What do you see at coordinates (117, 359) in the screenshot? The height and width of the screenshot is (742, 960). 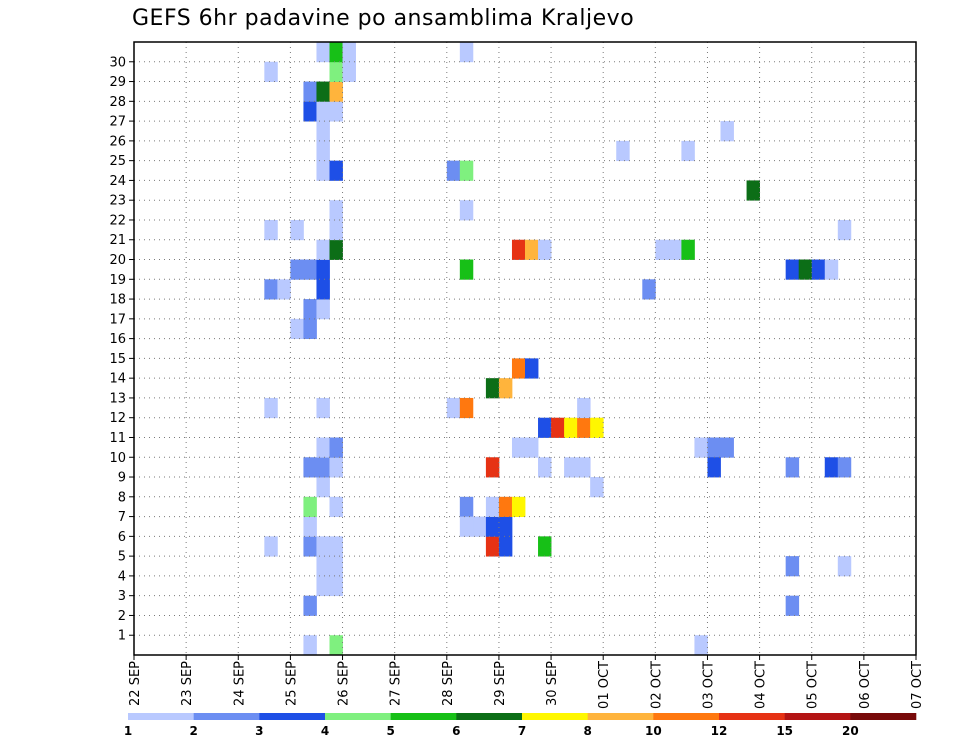 I see `y-tick-label: 15` at bounding box center [117, 359].